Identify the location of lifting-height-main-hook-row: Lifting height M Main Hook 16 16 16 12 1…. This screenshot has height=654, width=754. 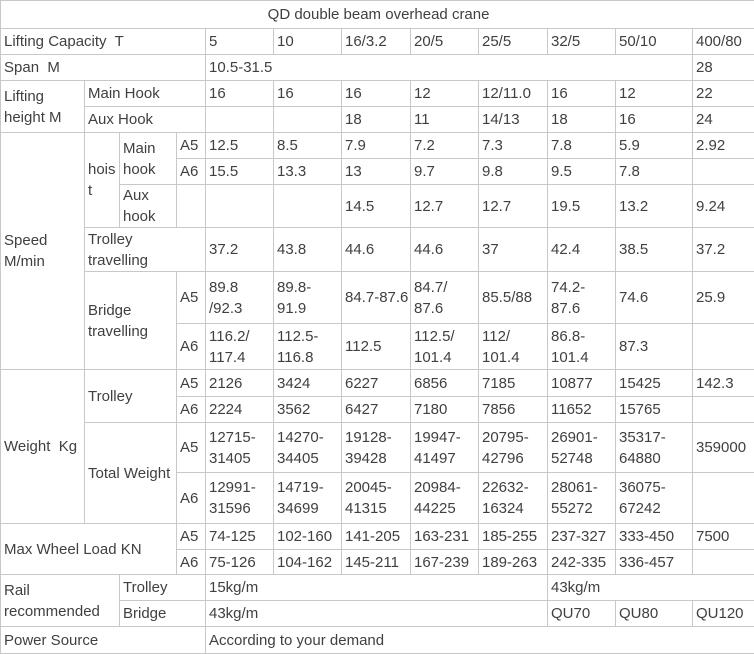
(377, 94).